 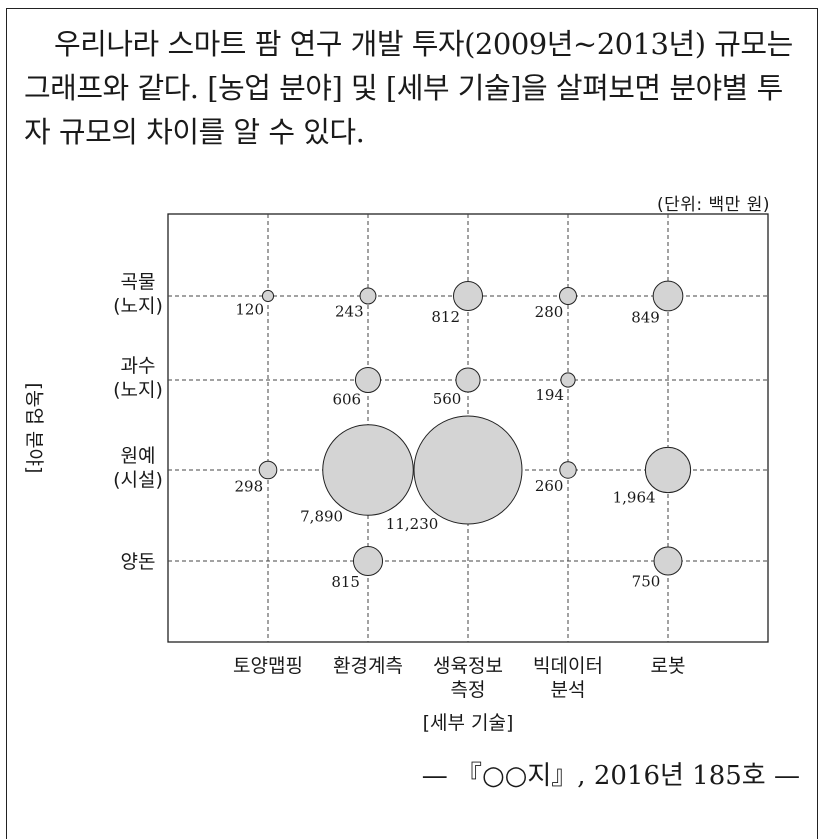 What do you see at coordinates (549, 486) in the screenshot?
I see `bubble-value-label: 260` at bounding box center [549, 486].